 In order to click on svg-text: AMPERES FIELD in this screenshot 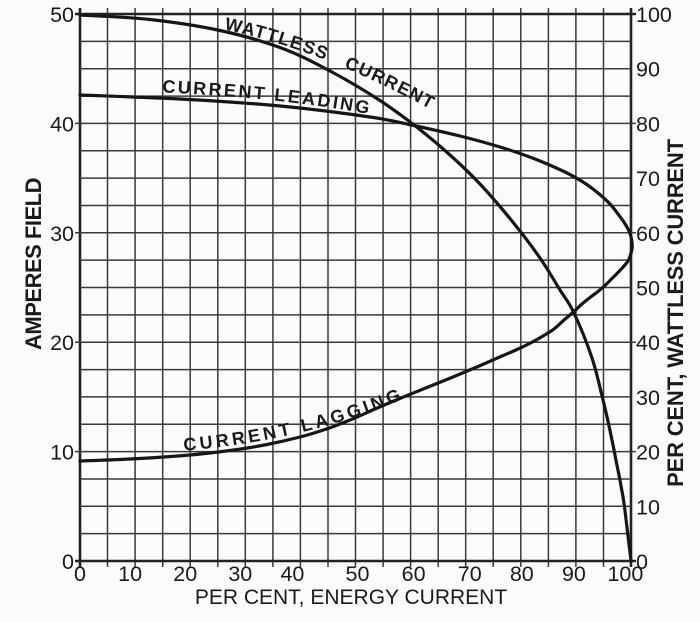, I will do `click(33, 264)`.